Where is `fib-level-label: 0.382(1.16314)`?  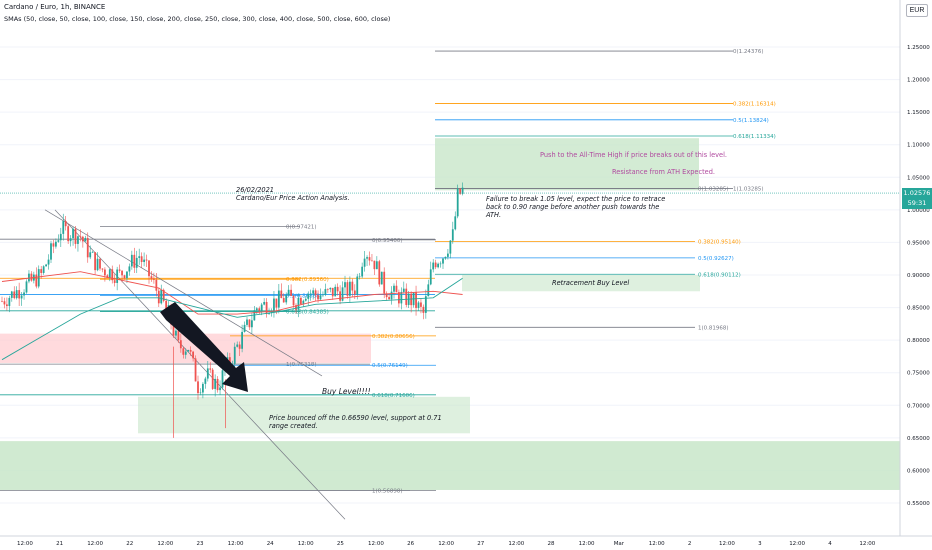
fib-level-label: 0.382(1.16314) is located at coordinates (754, 105).